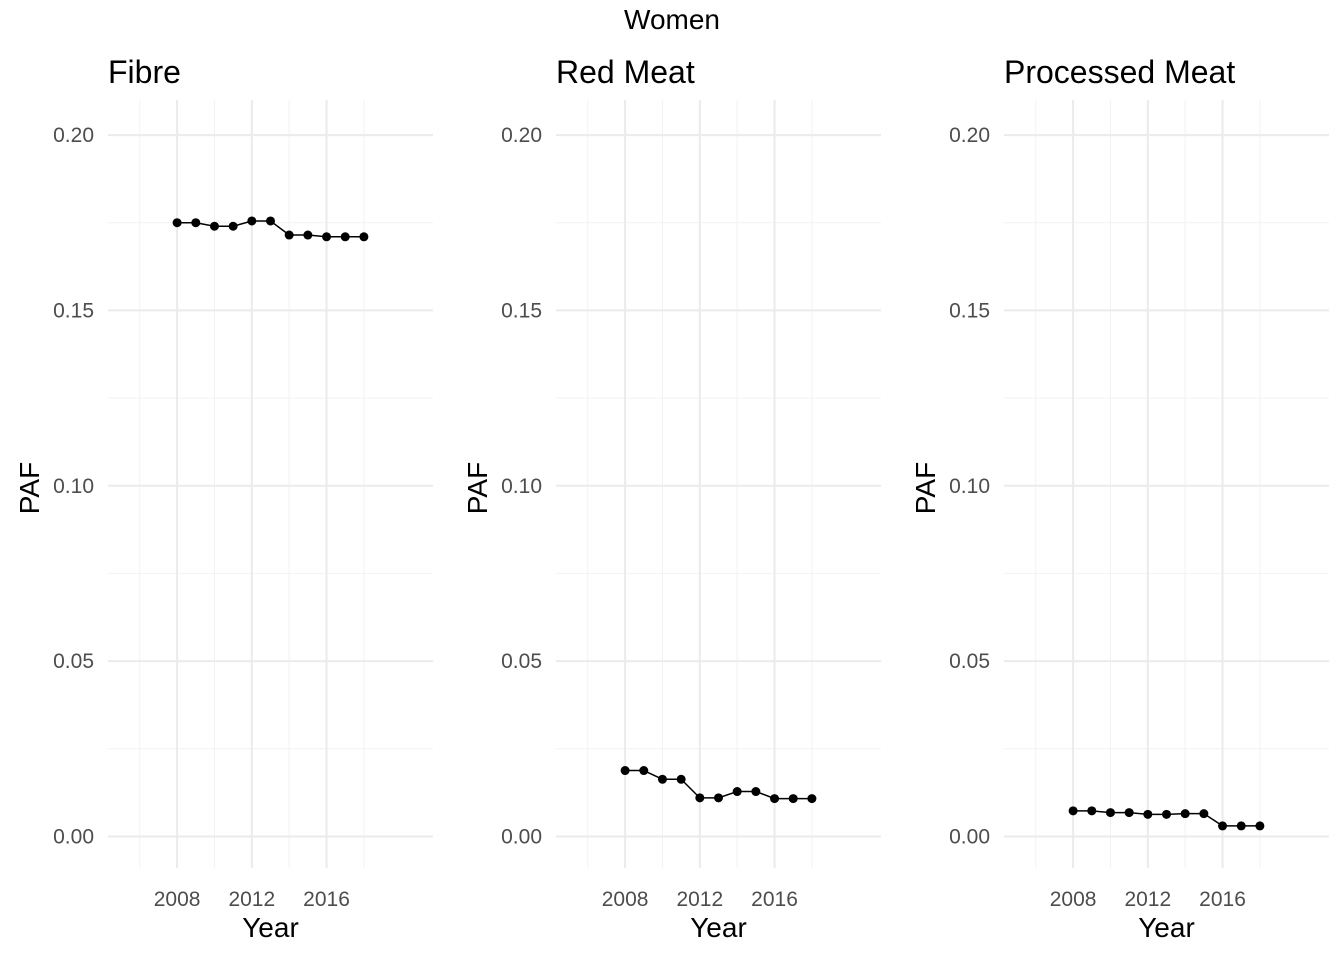  What do you see at coordinates (144, 72) in the screenshot?
I see `panel-title: Fibre` at bounding box center [144, 72].